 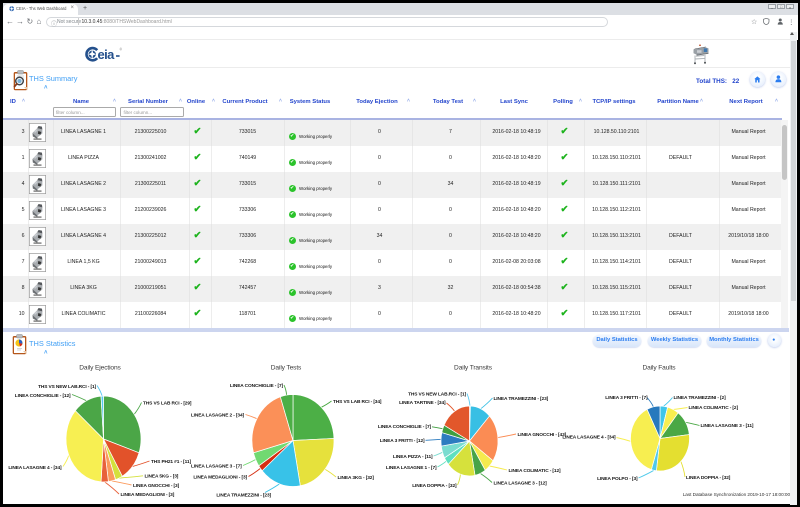 What do you see at coordinates (107, 54) in the screenshot?
I see `svg-text: eia` at bounding box center [107, 54].